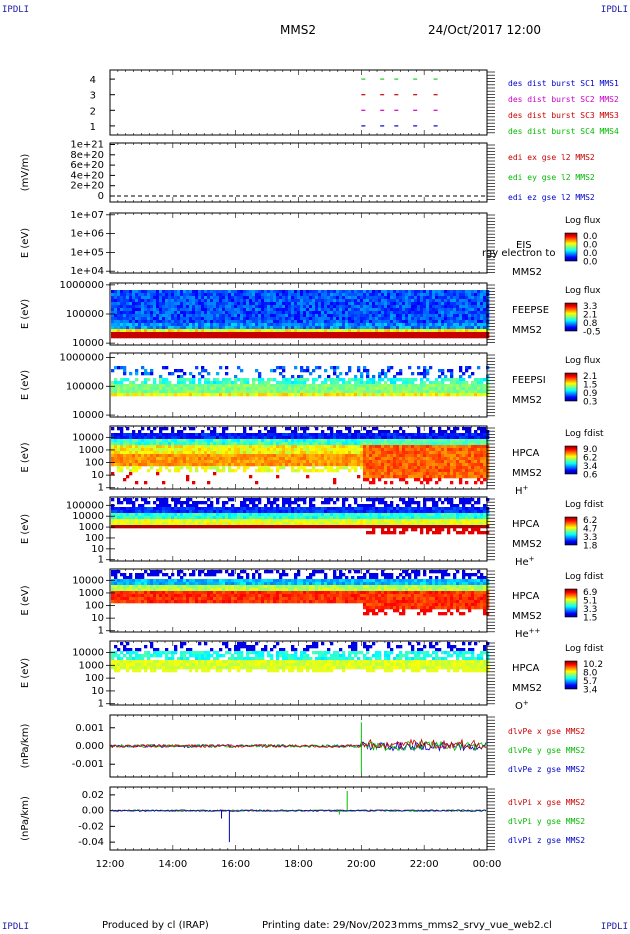 The height and width of the screenshot is (934, 630). Describe the element at coordinates (16, 10) in the screenshot. I see `corner-label-top-left: IPDLI` at that location.